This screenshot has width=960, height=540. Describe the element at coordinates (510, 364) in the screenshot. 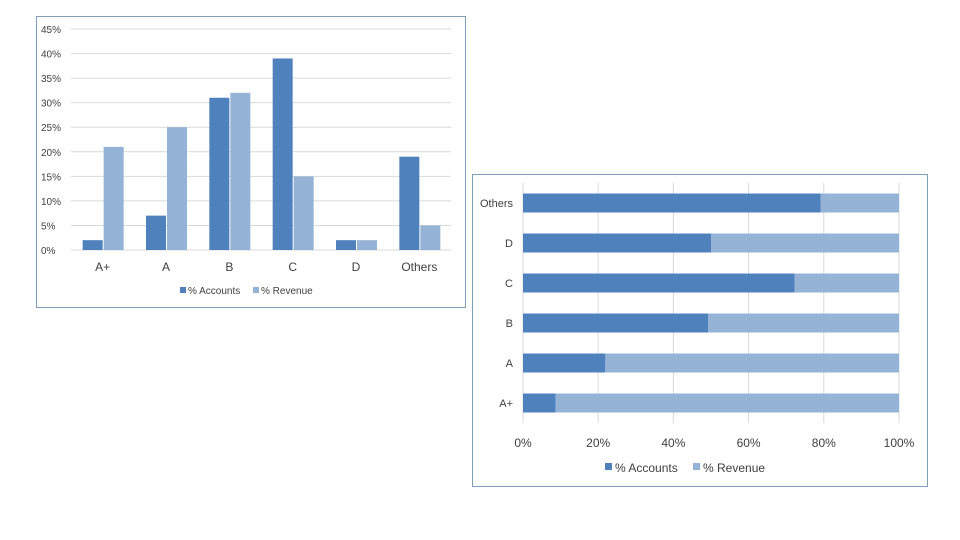

I see `y-tick-label: A` at that location.